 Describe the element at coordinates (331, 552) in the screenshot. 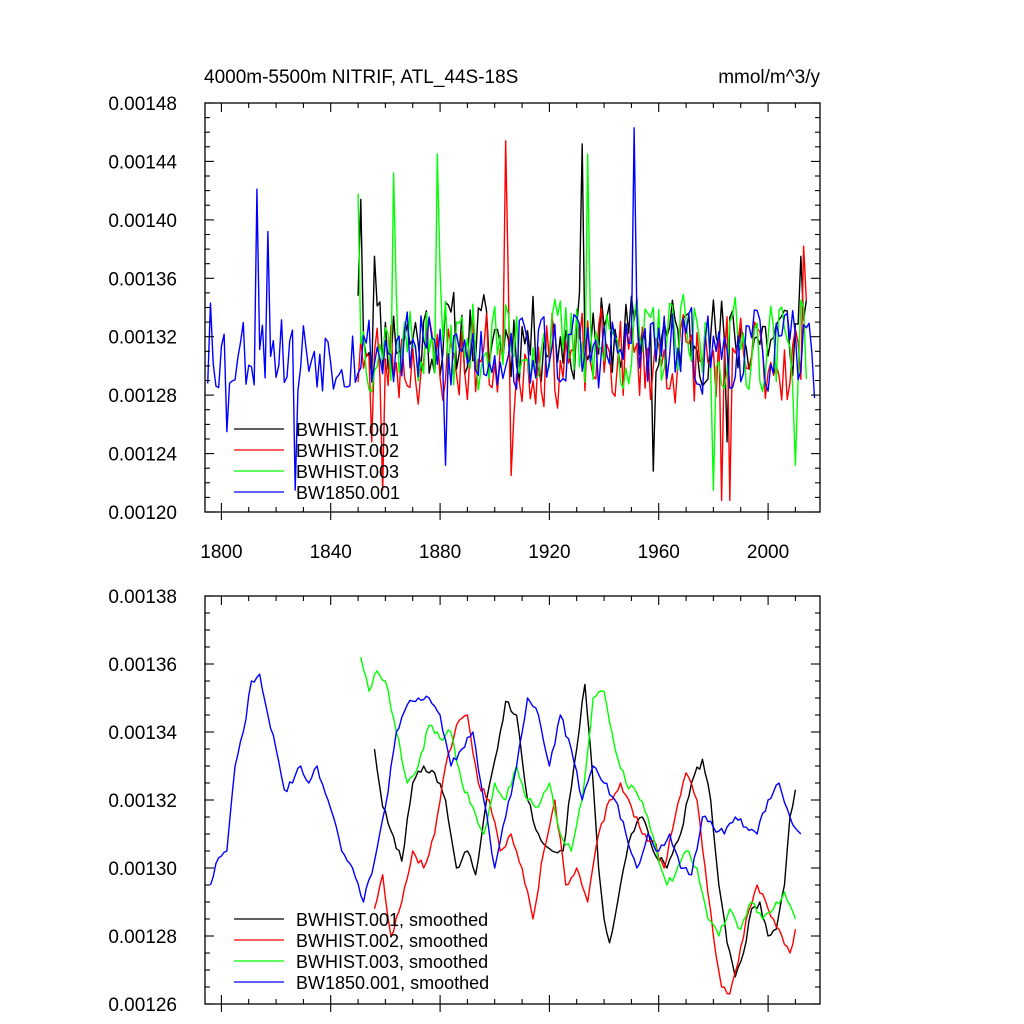

I see `x-tick-label: 1840` at that location.